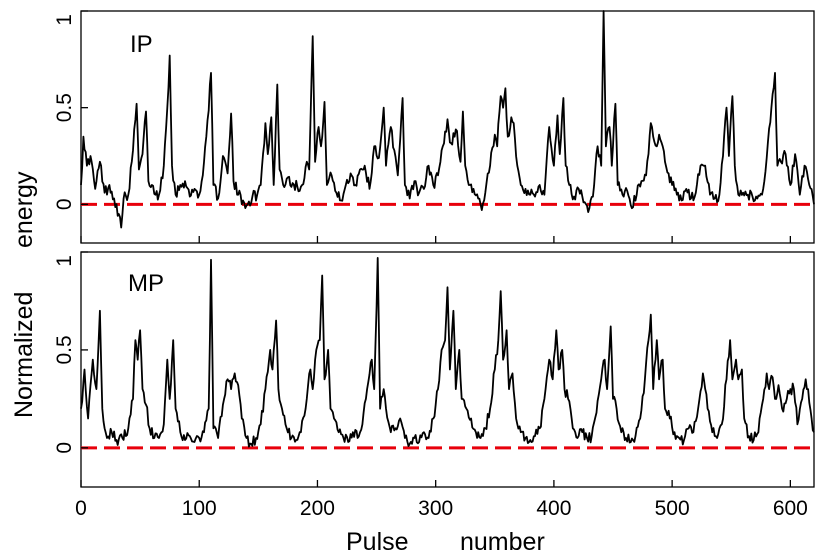 This screenshot has width=830, height=554. What do you see at coordinates (24, 209) in the screenshot?
I see `y-axis-label-energy: energy` at bounding box center [24, 209].